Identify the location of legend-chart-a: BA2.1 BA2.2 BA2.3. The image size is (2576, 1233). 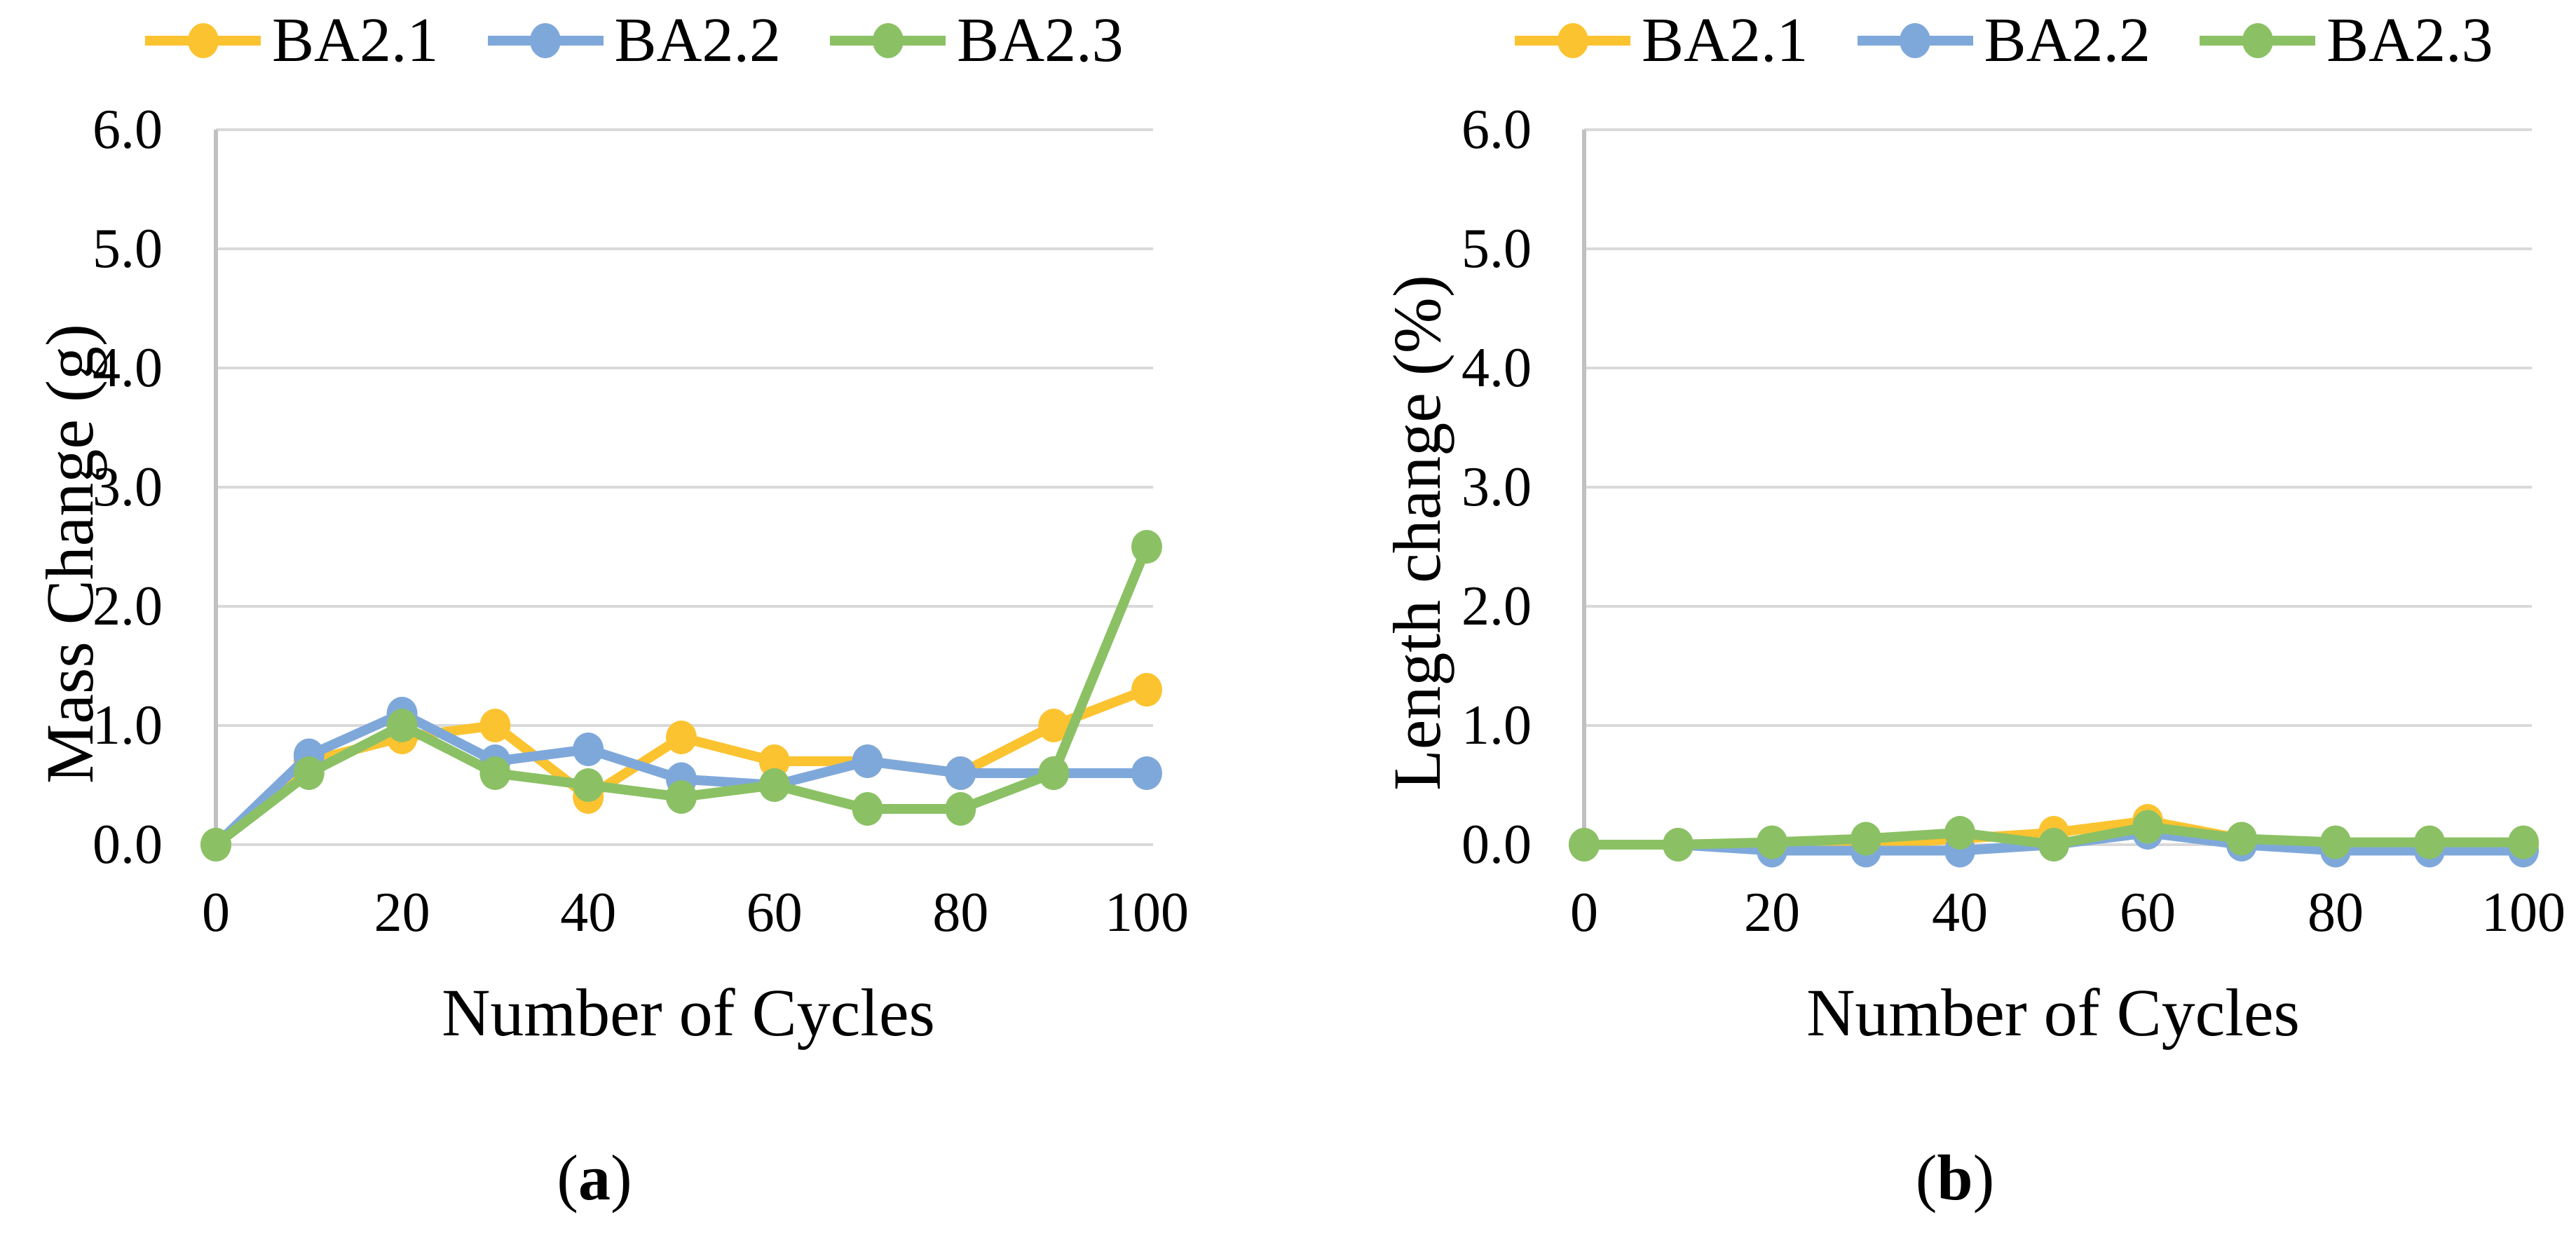
(634, 40).